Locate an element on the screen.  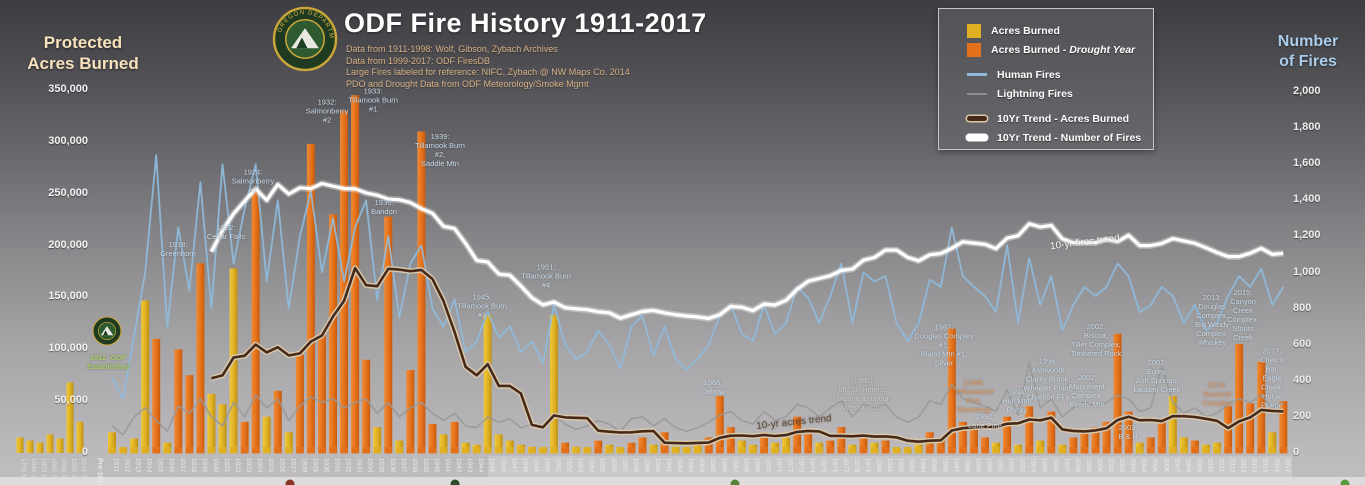
legend-item-human-fires: Human Fires is located at coordinates (1055, 74).